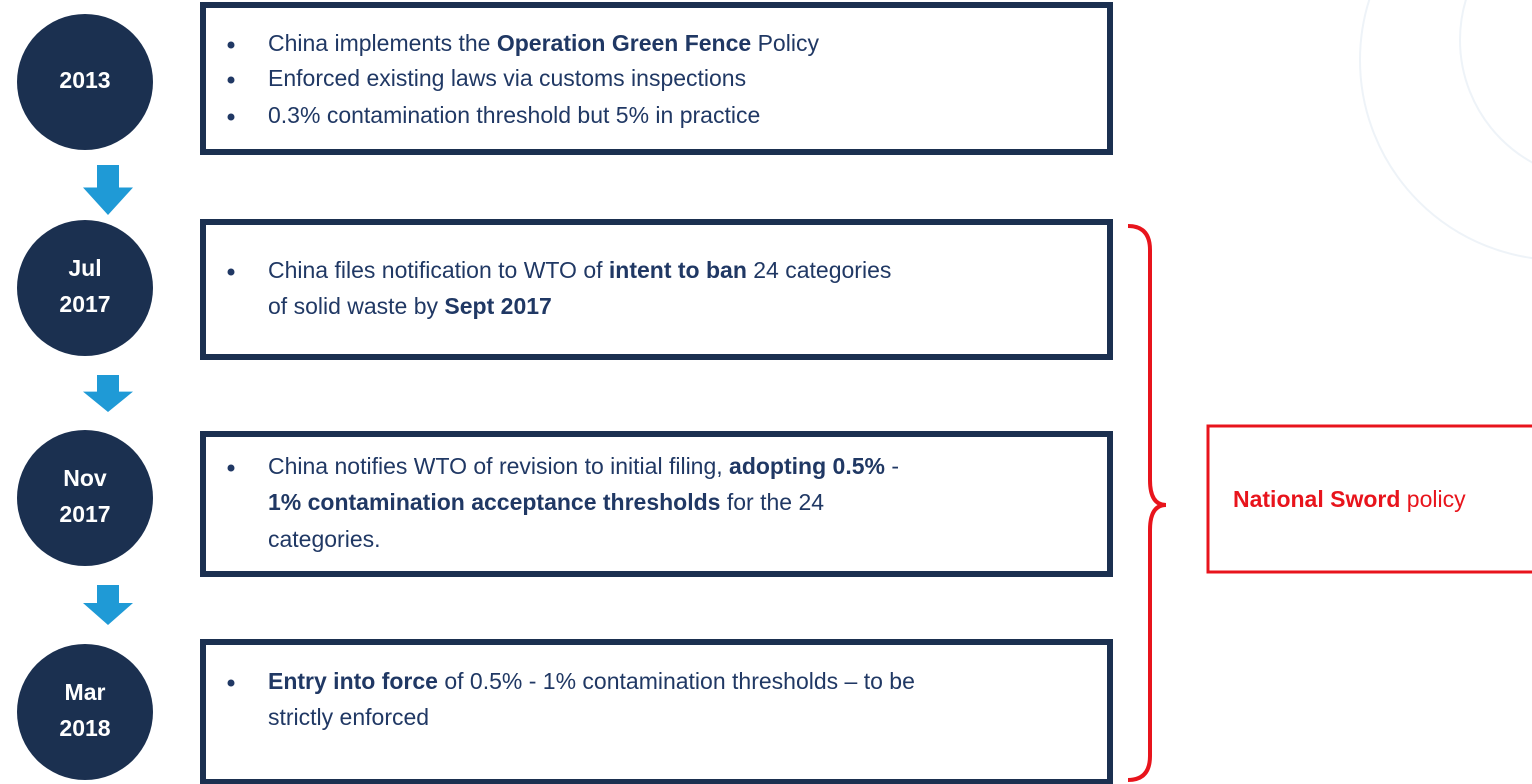 This screenshot has height=784, width=1532. I want to click on text-run: categories., so click(324, 539).